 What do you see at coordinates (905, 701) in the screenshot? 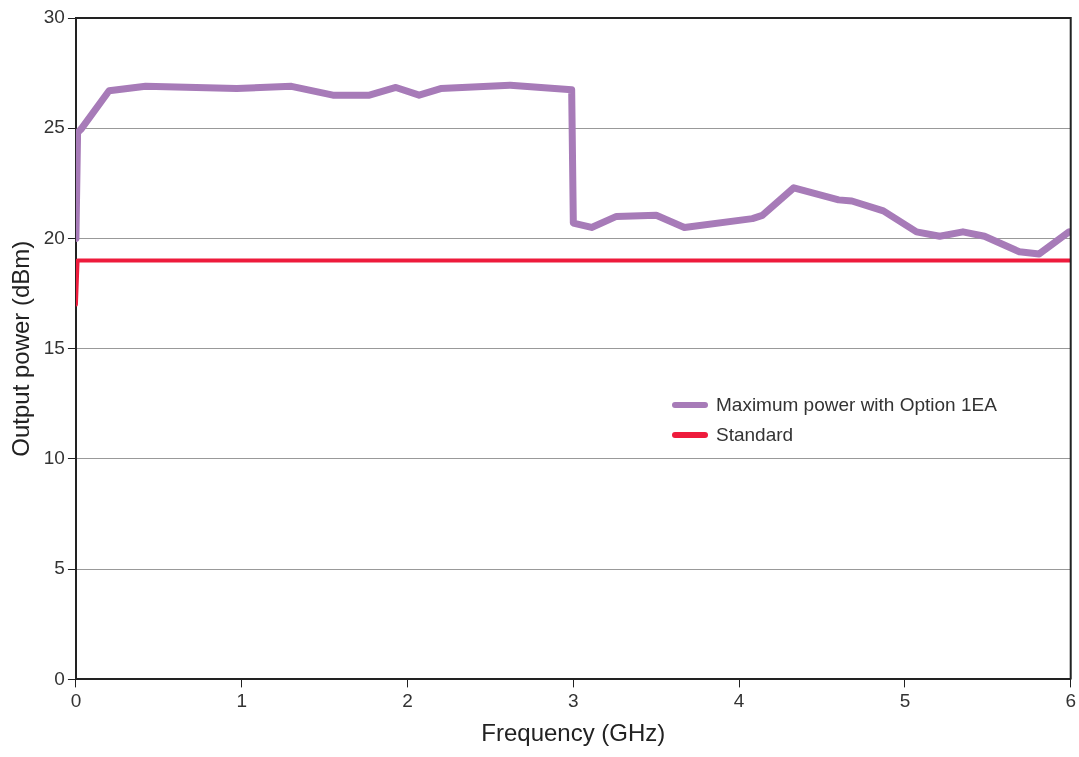
I see `x-tick-label: 5` at bounding box center [905, 701].